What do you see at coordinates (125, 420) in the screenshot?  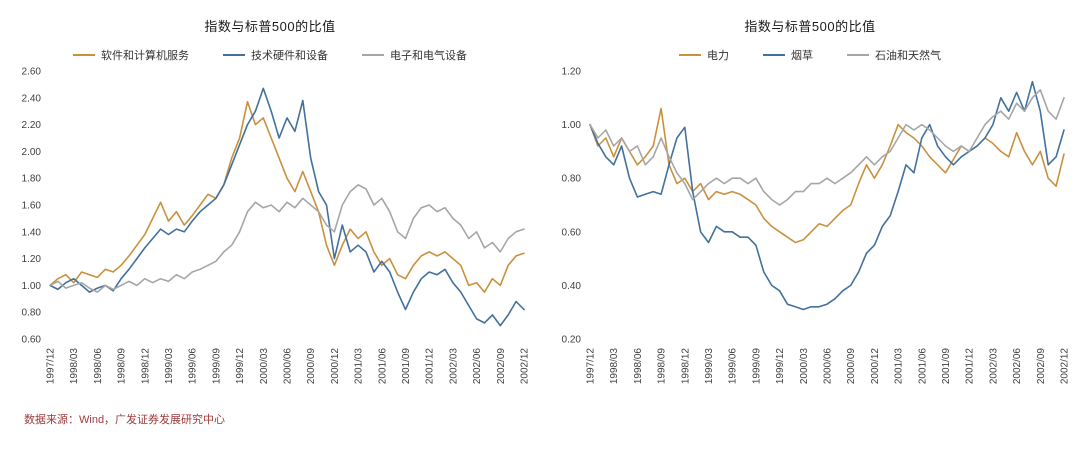 I see `source-note: 数据来源：Wind，广发证券发展研究中心` at bounding box center [125, 420].